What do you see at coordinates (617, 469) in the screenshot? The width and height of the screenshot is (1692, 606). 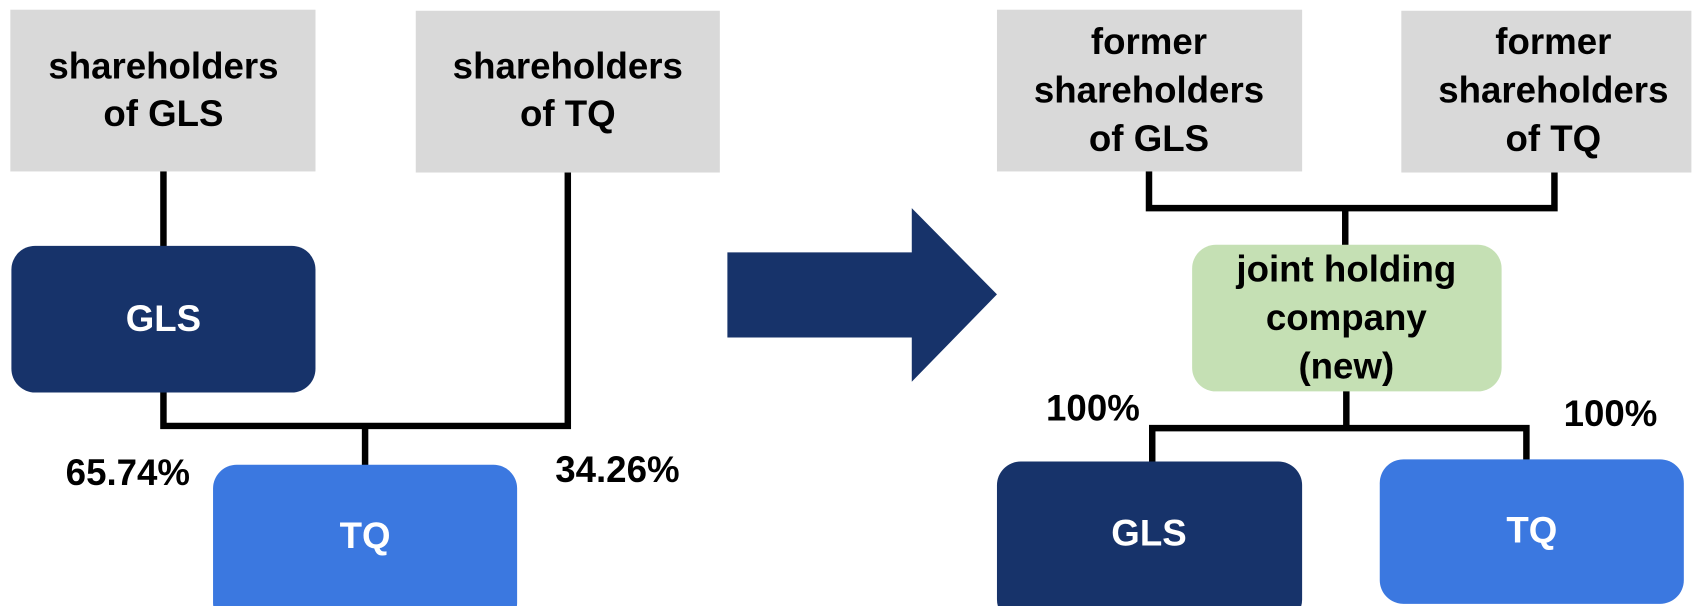 I see `stake-label: 34.26%` at bounding box center [617, 469].